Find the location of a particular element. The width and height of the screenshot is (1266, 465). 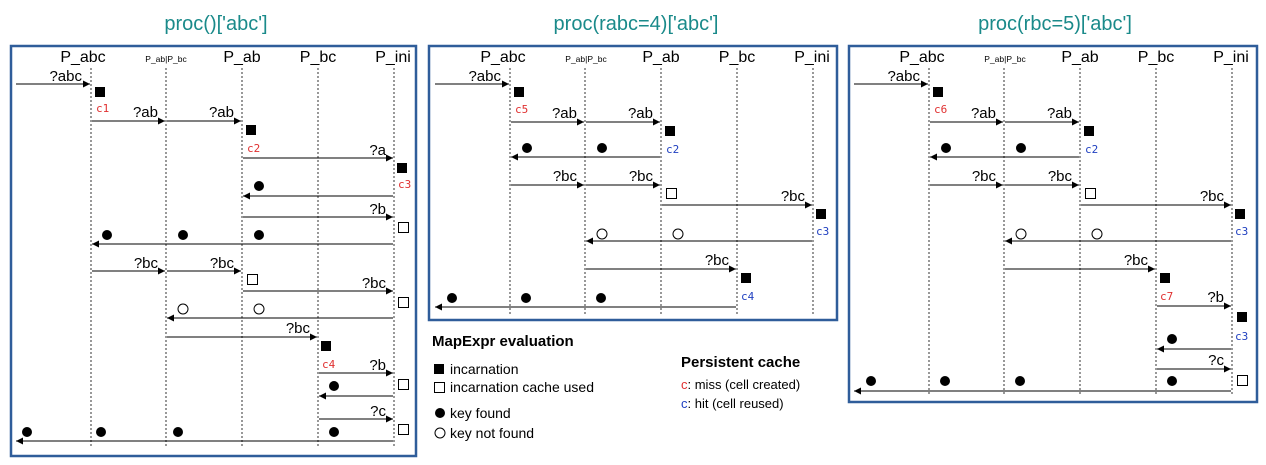

message-label: ?a is located at coordinates (377, 150).